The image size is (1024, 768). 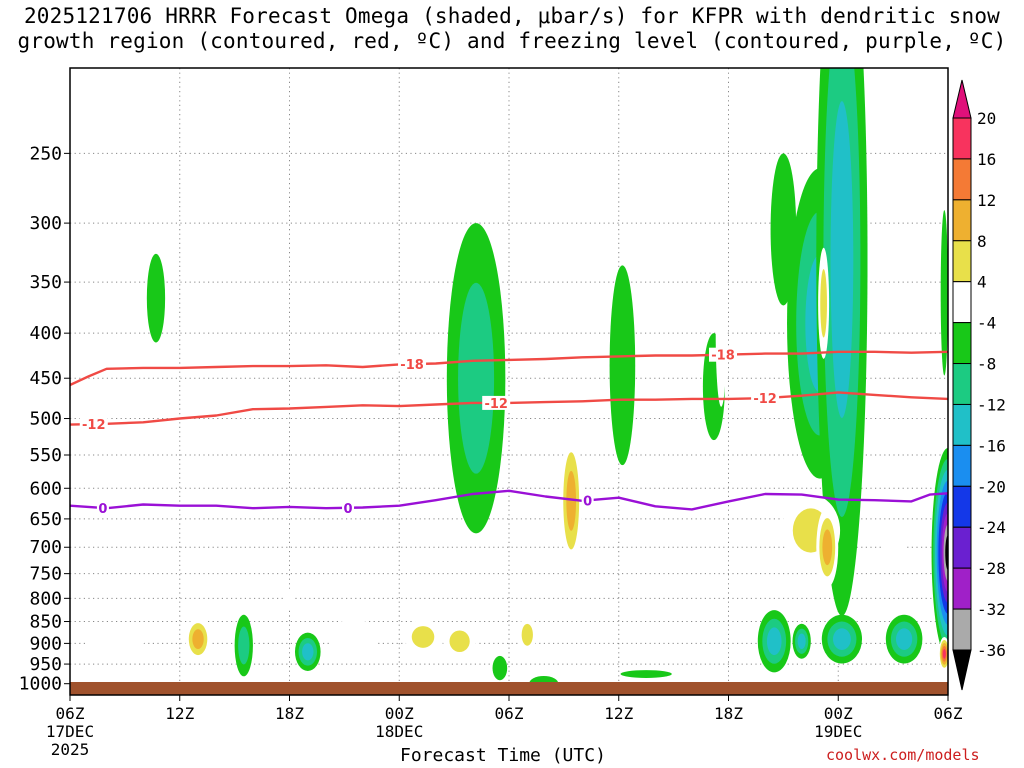 I want to click on sinking-0520-level4, so click(x=893, y=547).